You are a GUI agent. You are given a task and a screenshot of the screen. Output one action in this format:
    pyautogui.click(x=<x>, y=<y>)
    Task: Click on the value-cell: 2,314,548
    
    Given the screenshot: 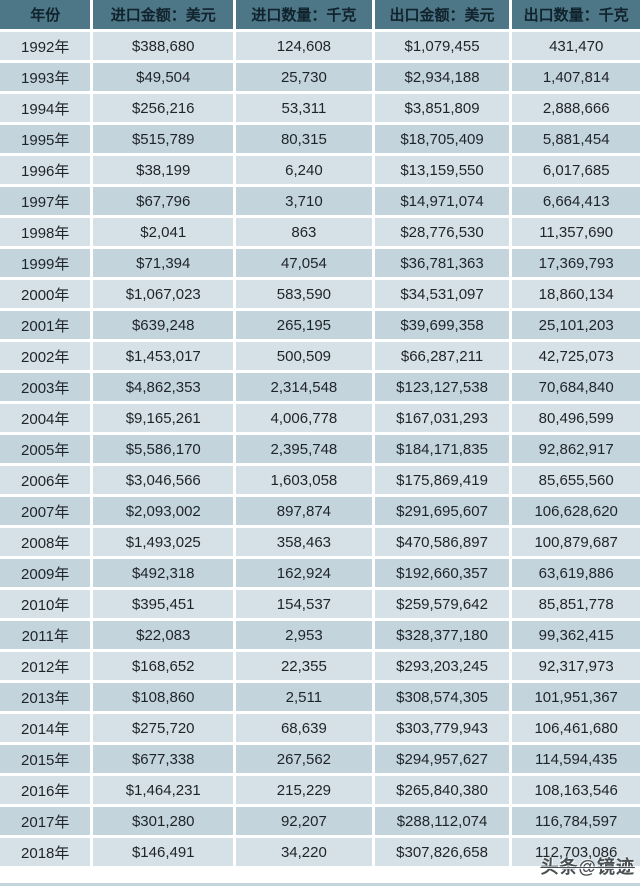 What is the action you would take?
    pyautogui.click(x=304, y=387)
    